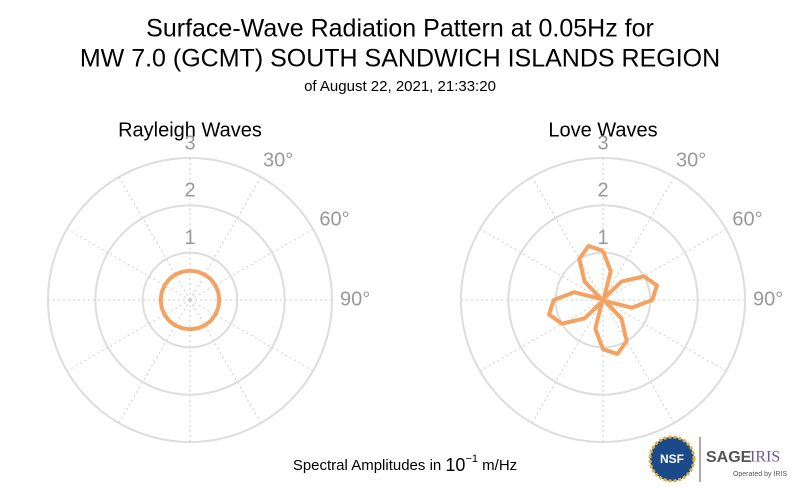  I want to click on iris-text: IRIS, so click(765, 457).